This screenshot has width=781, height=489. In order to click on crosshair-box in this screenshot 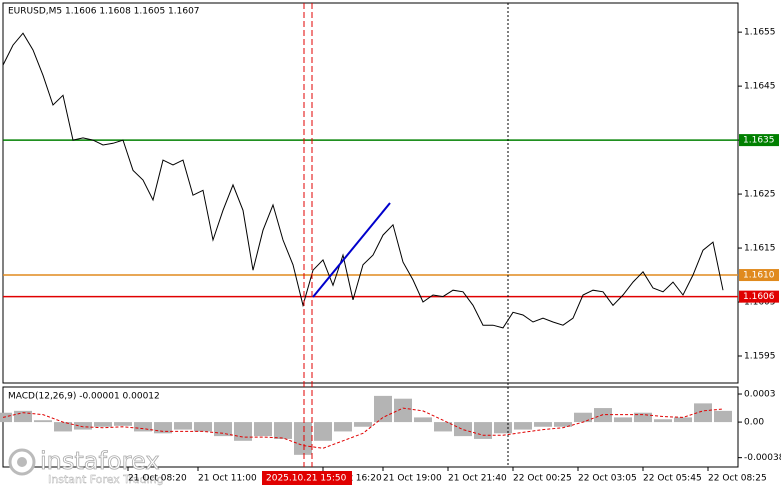, I will do `click(307, 478)`.